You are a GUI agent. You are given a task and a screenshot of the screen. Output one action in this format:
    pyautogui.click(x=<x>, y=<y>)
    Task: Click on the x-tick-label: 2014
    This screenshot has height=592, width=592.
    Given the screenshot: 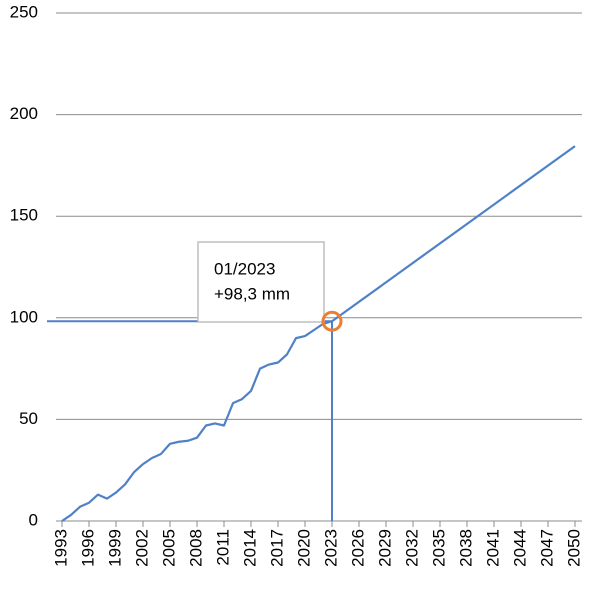 What is the action you would take?
    pyautogui.click(x=249, y=548)
    